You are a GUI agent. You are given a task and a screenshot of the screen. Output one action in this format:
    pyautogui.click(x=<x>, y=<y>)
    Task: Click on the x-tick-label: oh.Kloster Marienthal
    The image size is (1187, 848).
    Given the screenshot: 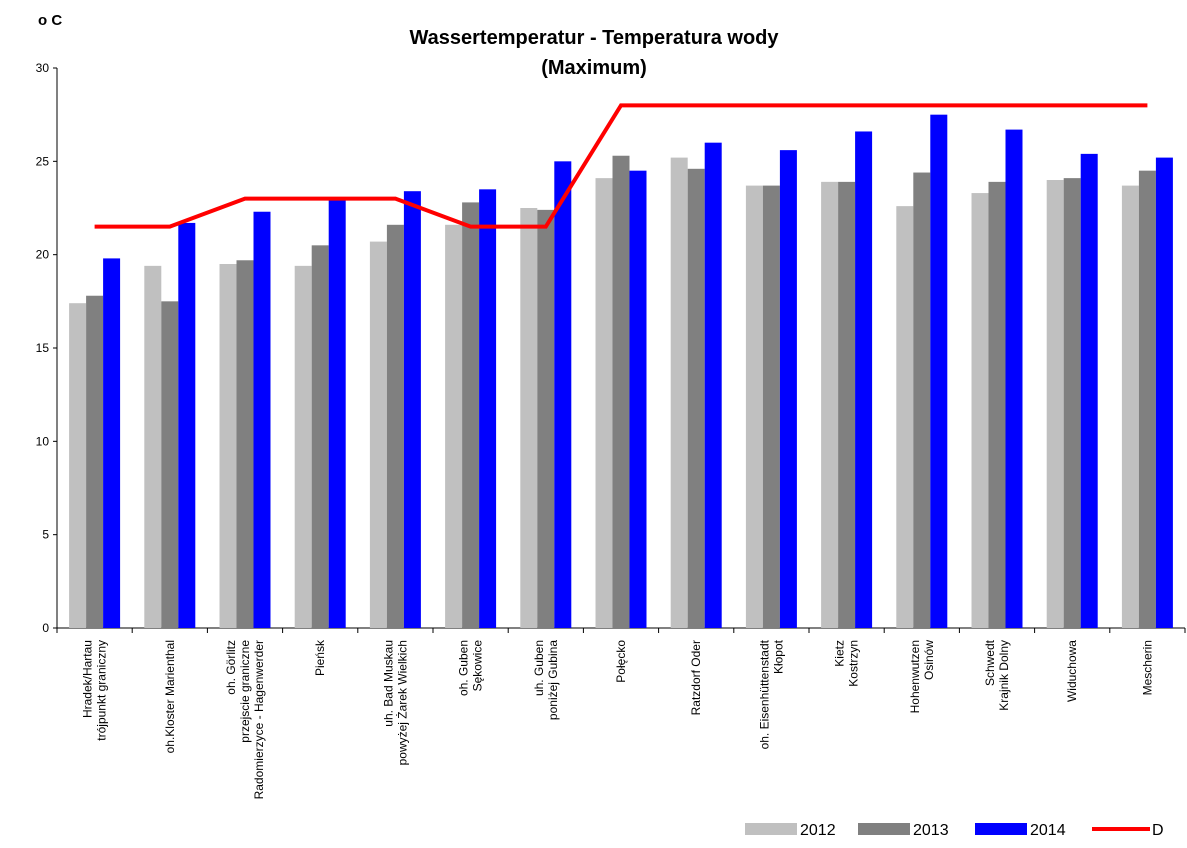 What is the action you would take?
    pyautogui.click(x=170, y=696)
    